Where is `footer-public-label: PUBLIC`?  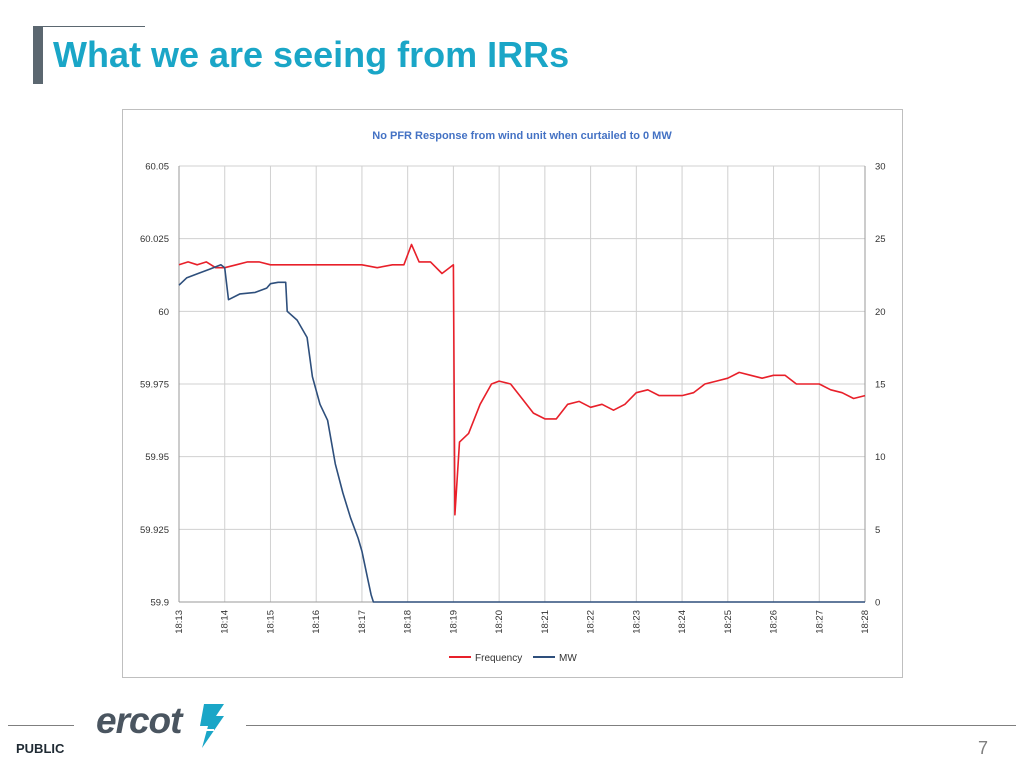 footer-public-label: PUBLIC is located at coordinates (40, 748).